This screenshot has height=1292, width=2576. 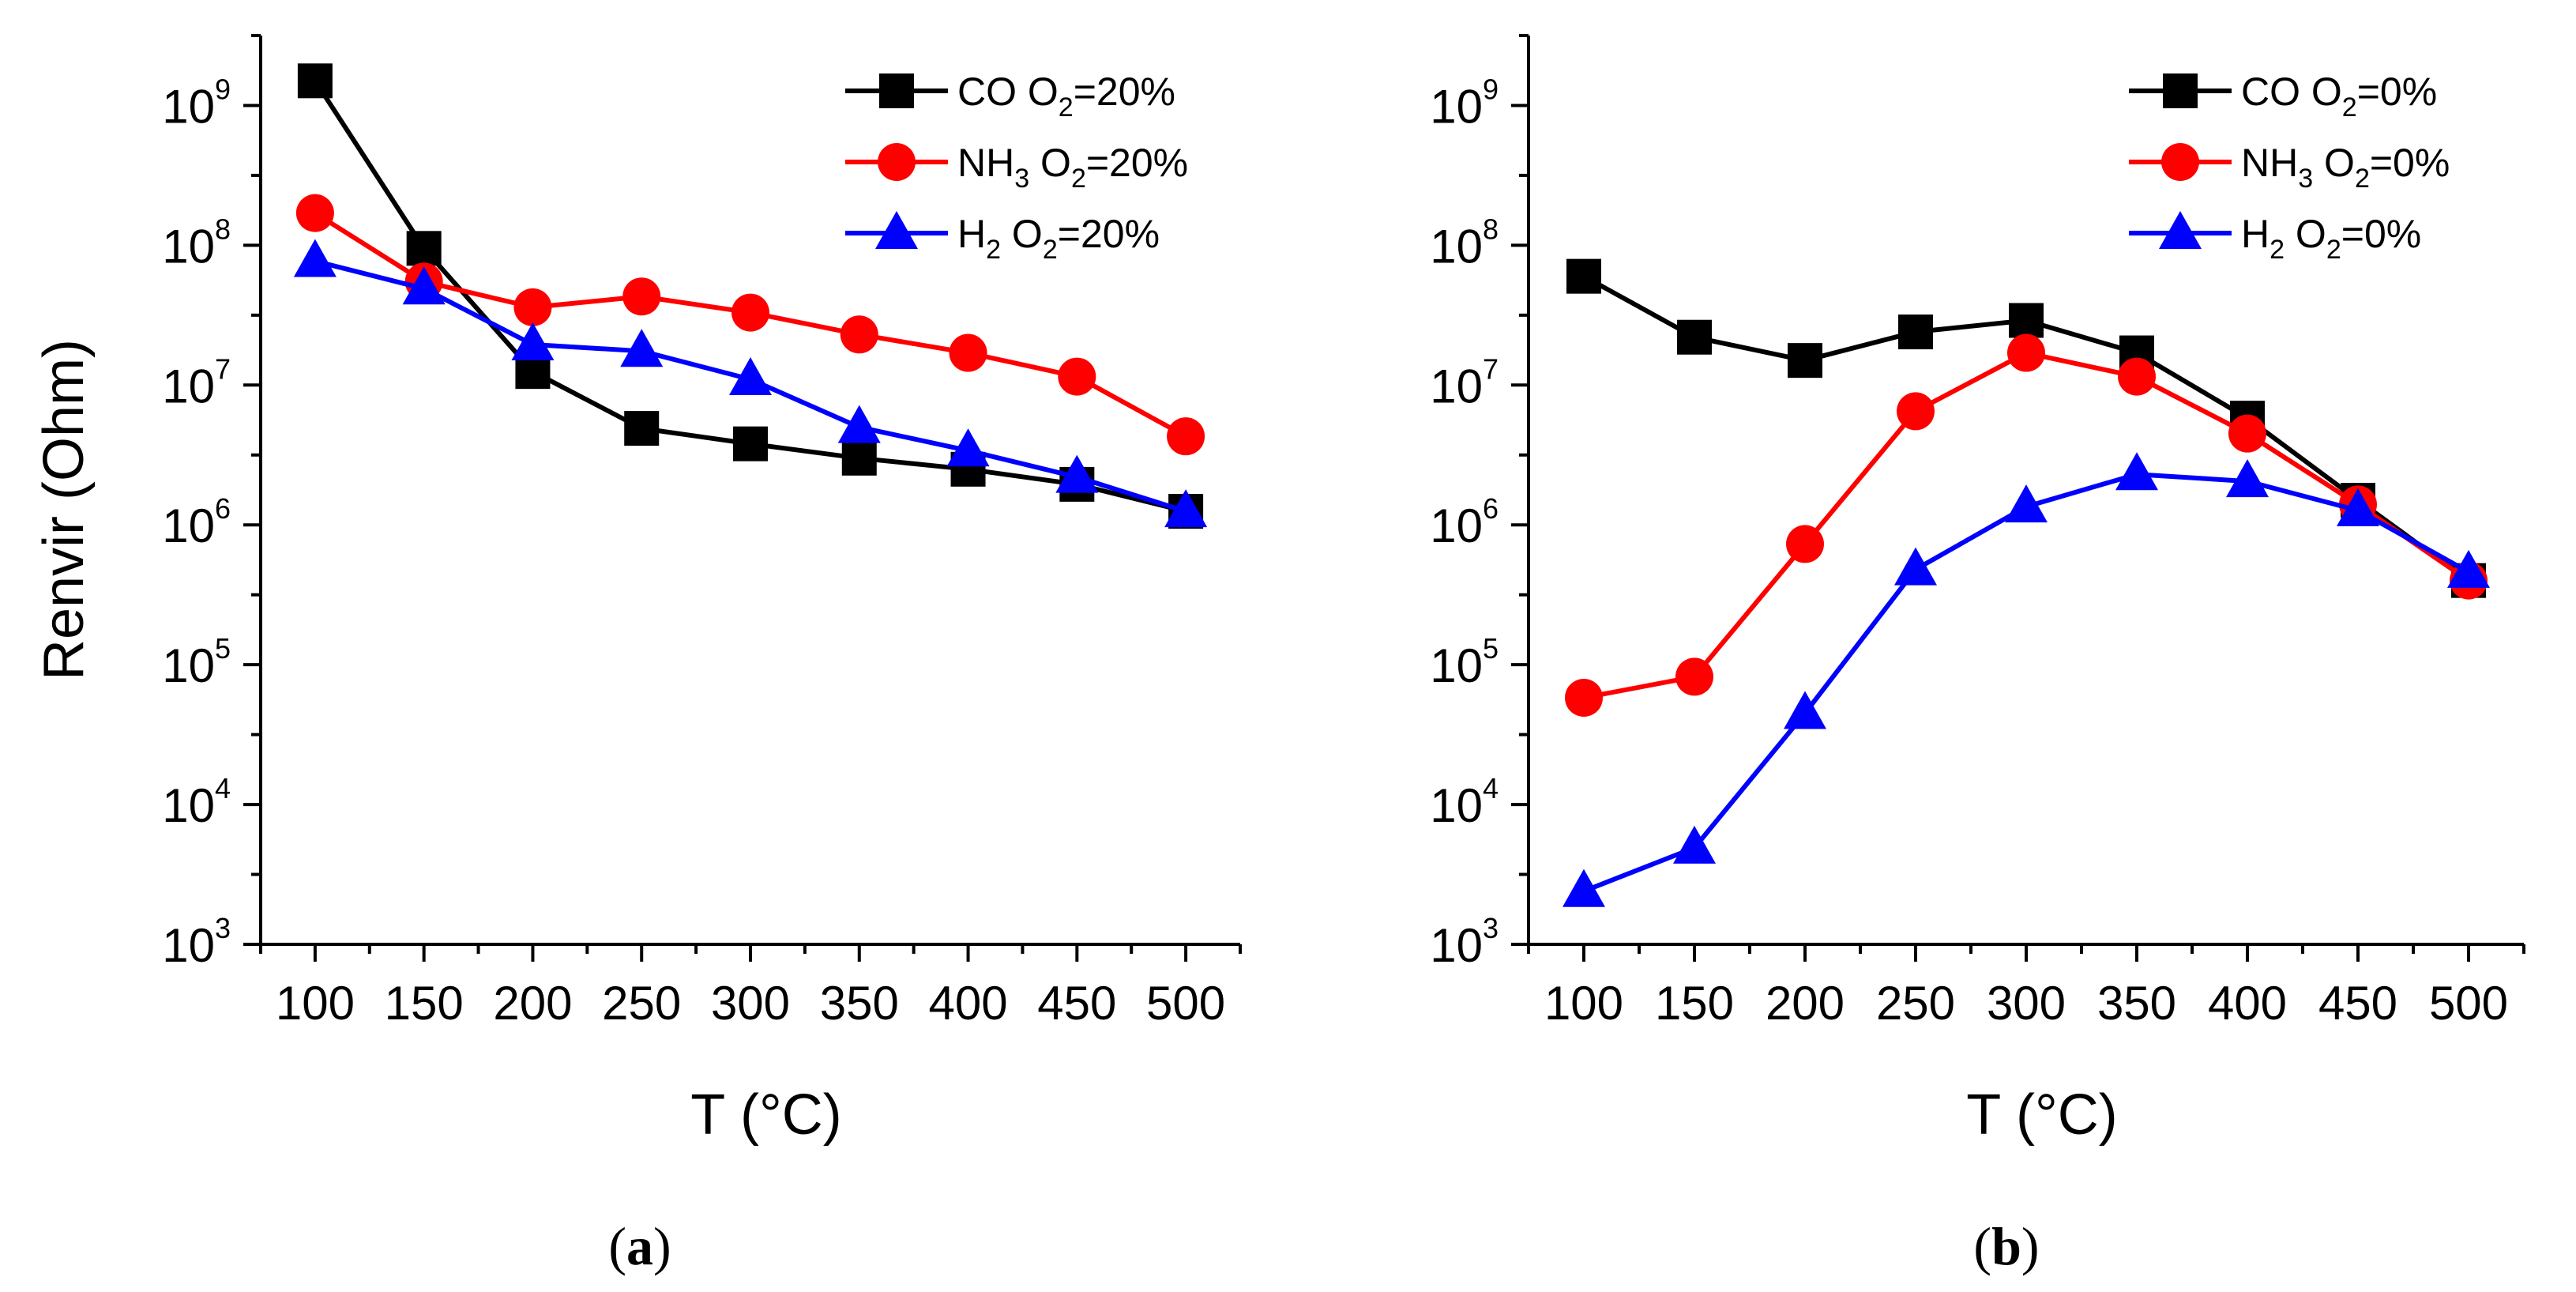 I want to click on panel-a-legend-label-main: CO O, so click(x=1008, y=92).